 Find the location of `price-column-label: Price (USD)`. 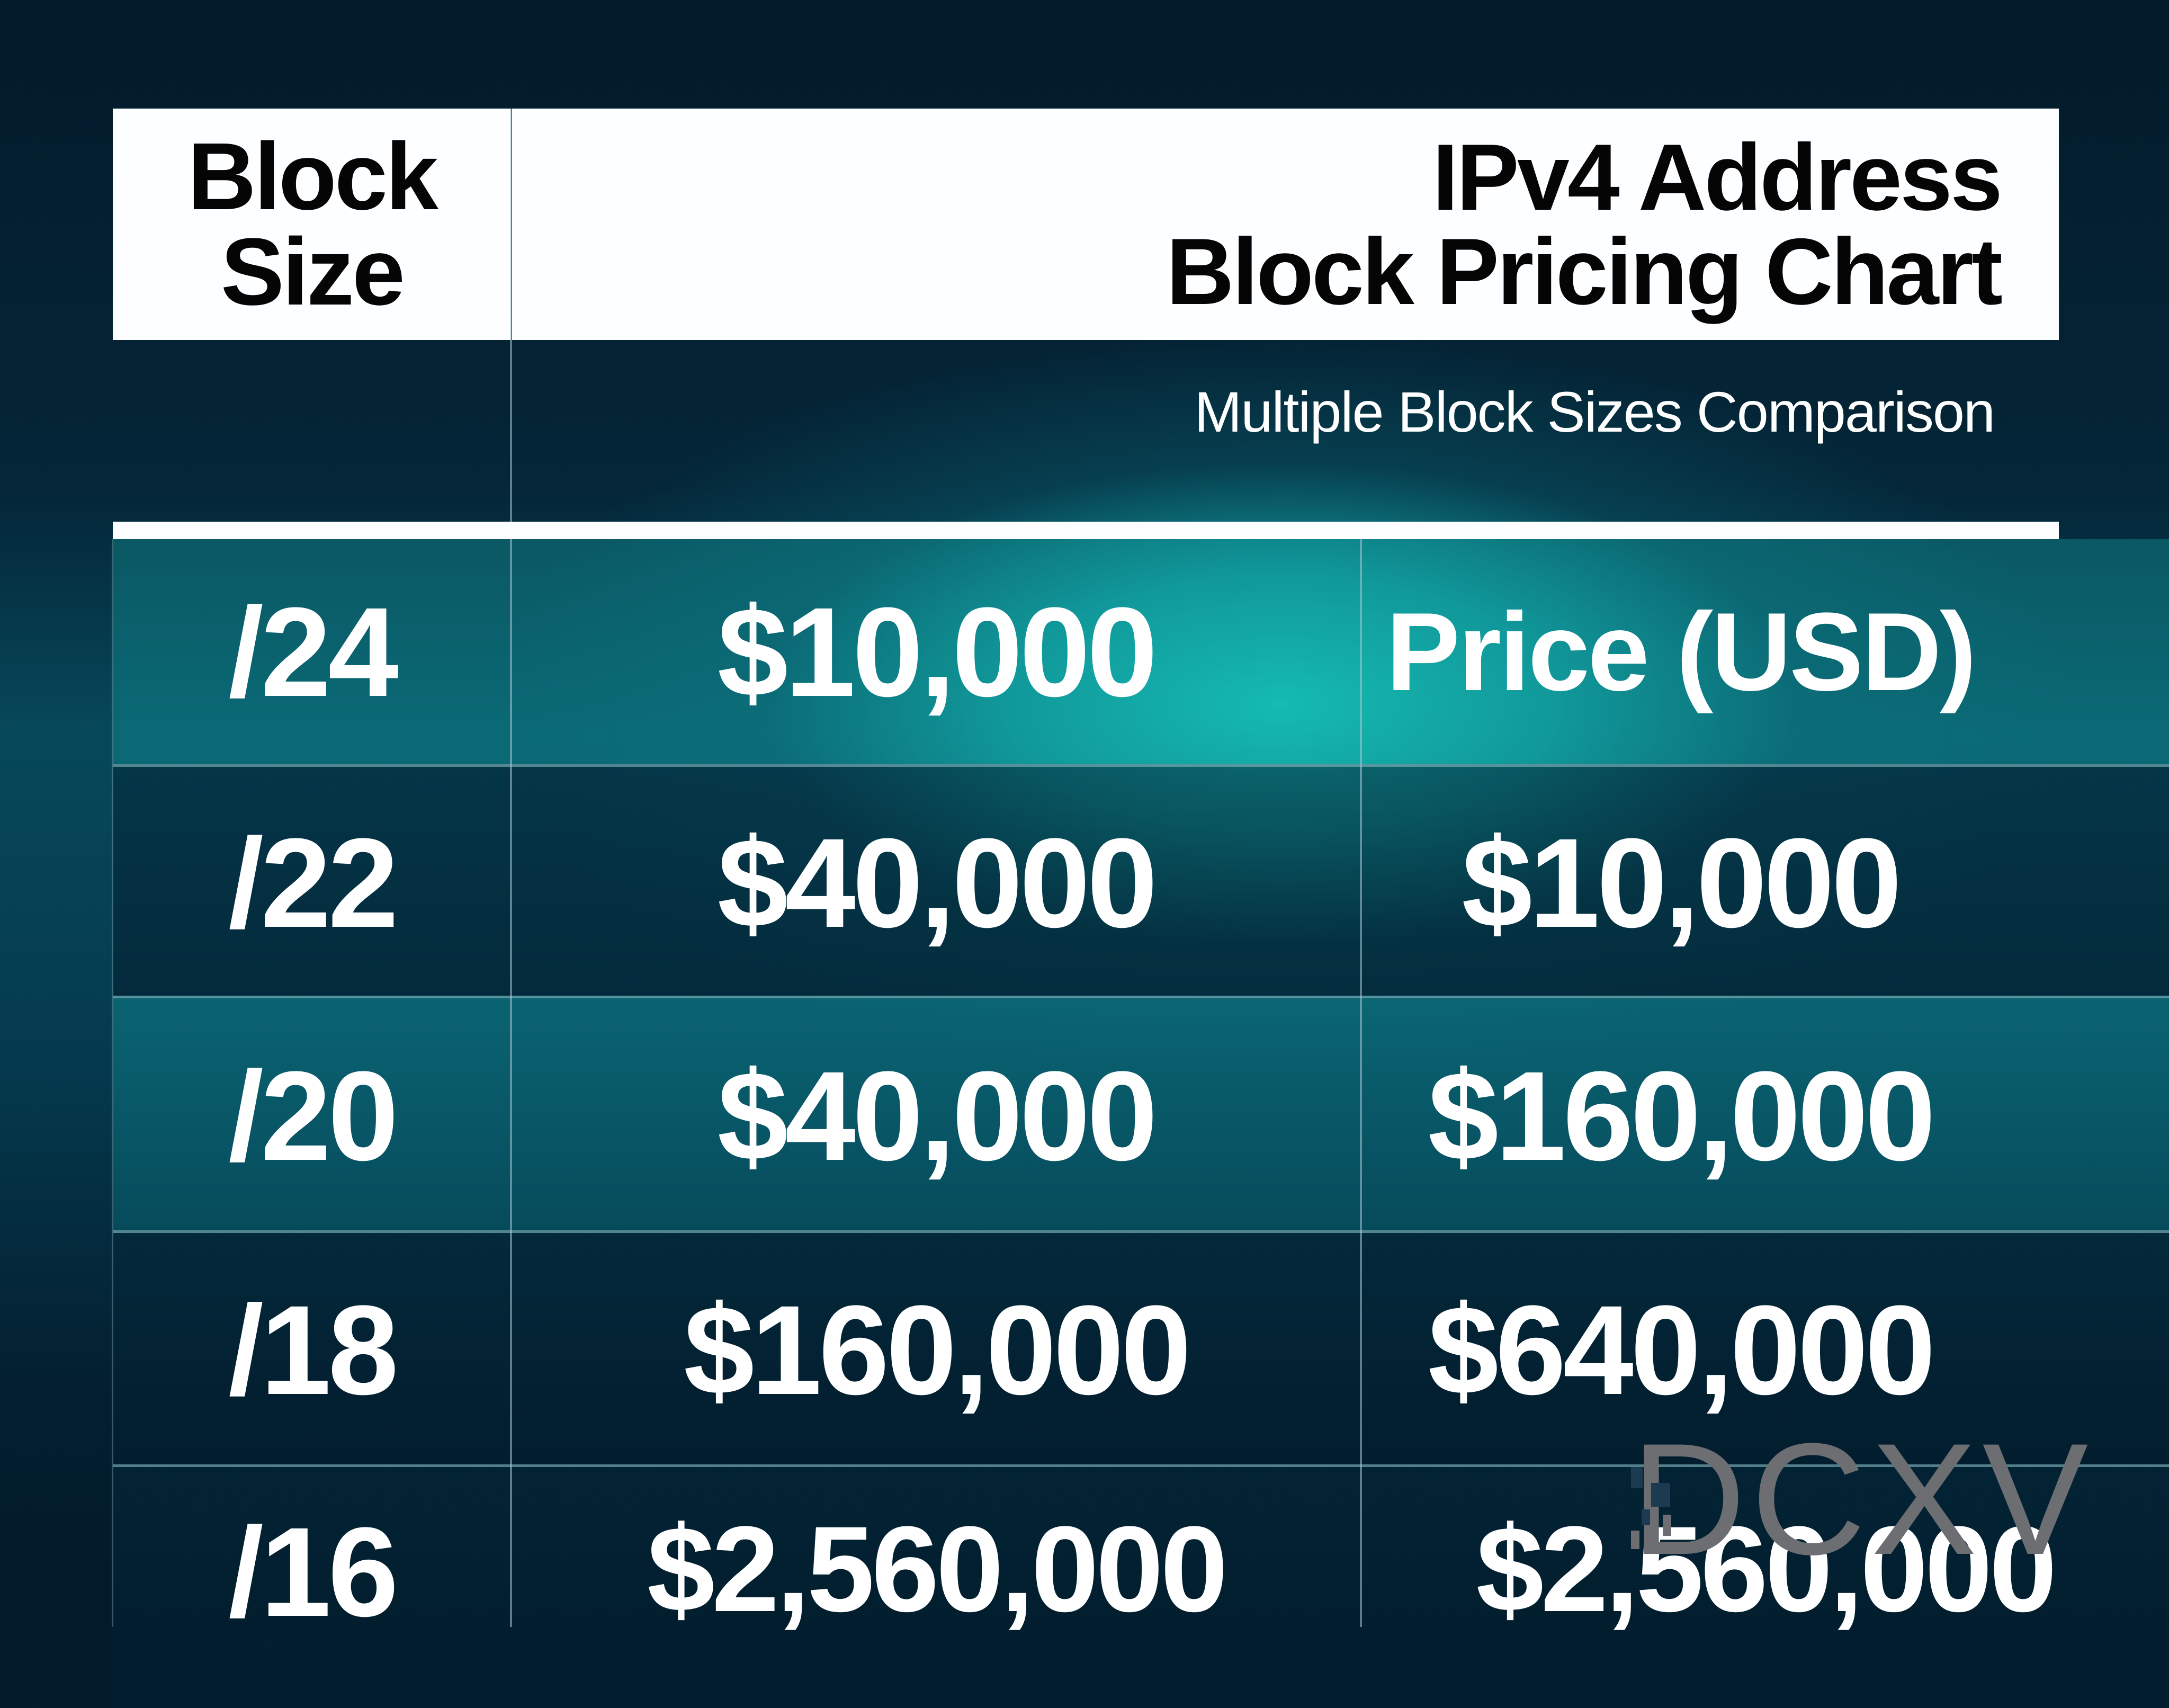

price-column-label: Price (USD) is located at coordinates (1681, 651).